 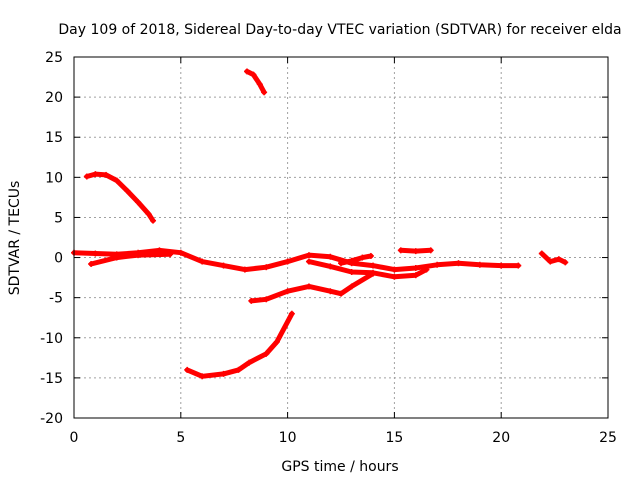 What do you see at coordinates (56, 299) in the screenshot?
I see `y-tick-label: -5` at bounding box center [56, 299].